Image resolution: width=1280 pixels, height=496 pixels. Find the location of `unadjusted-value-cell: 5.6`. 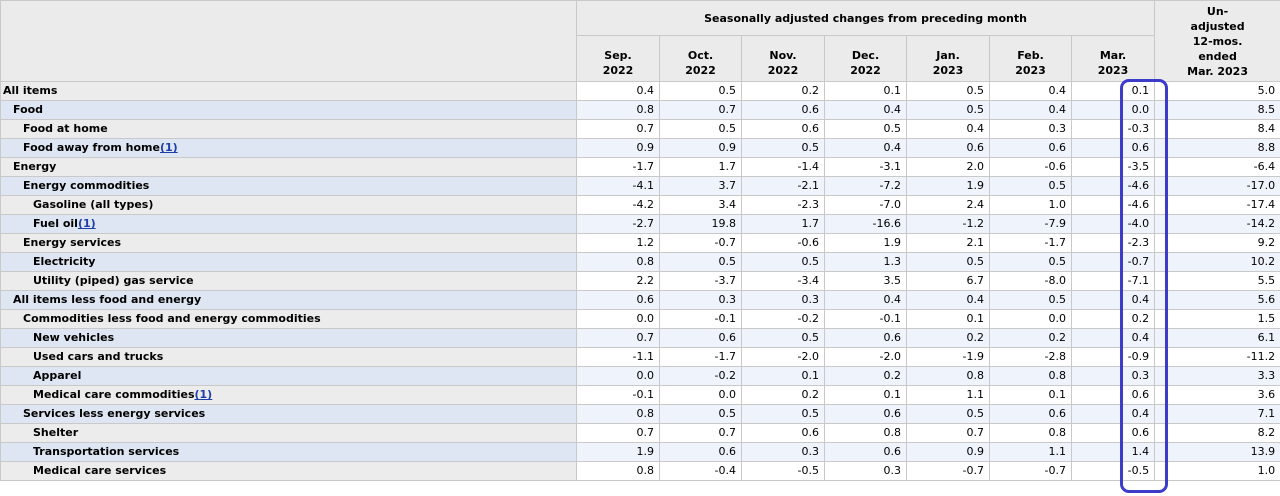

unadjusted-value-cell: 5.6 is located at coordinates (1217, 300).